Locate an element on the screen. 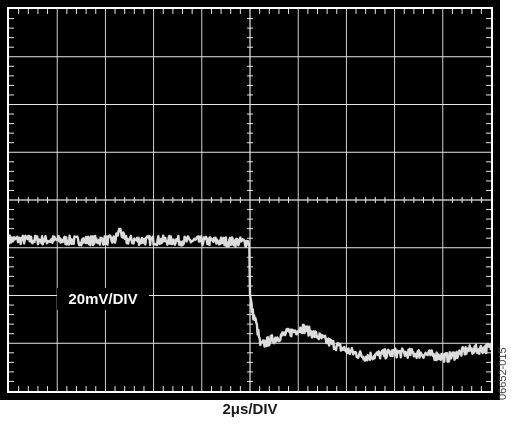 The height and width of the screenshot is (424, 521). x-axis-scale-label: 2μs/DIV is located at coordinates (250, 409).